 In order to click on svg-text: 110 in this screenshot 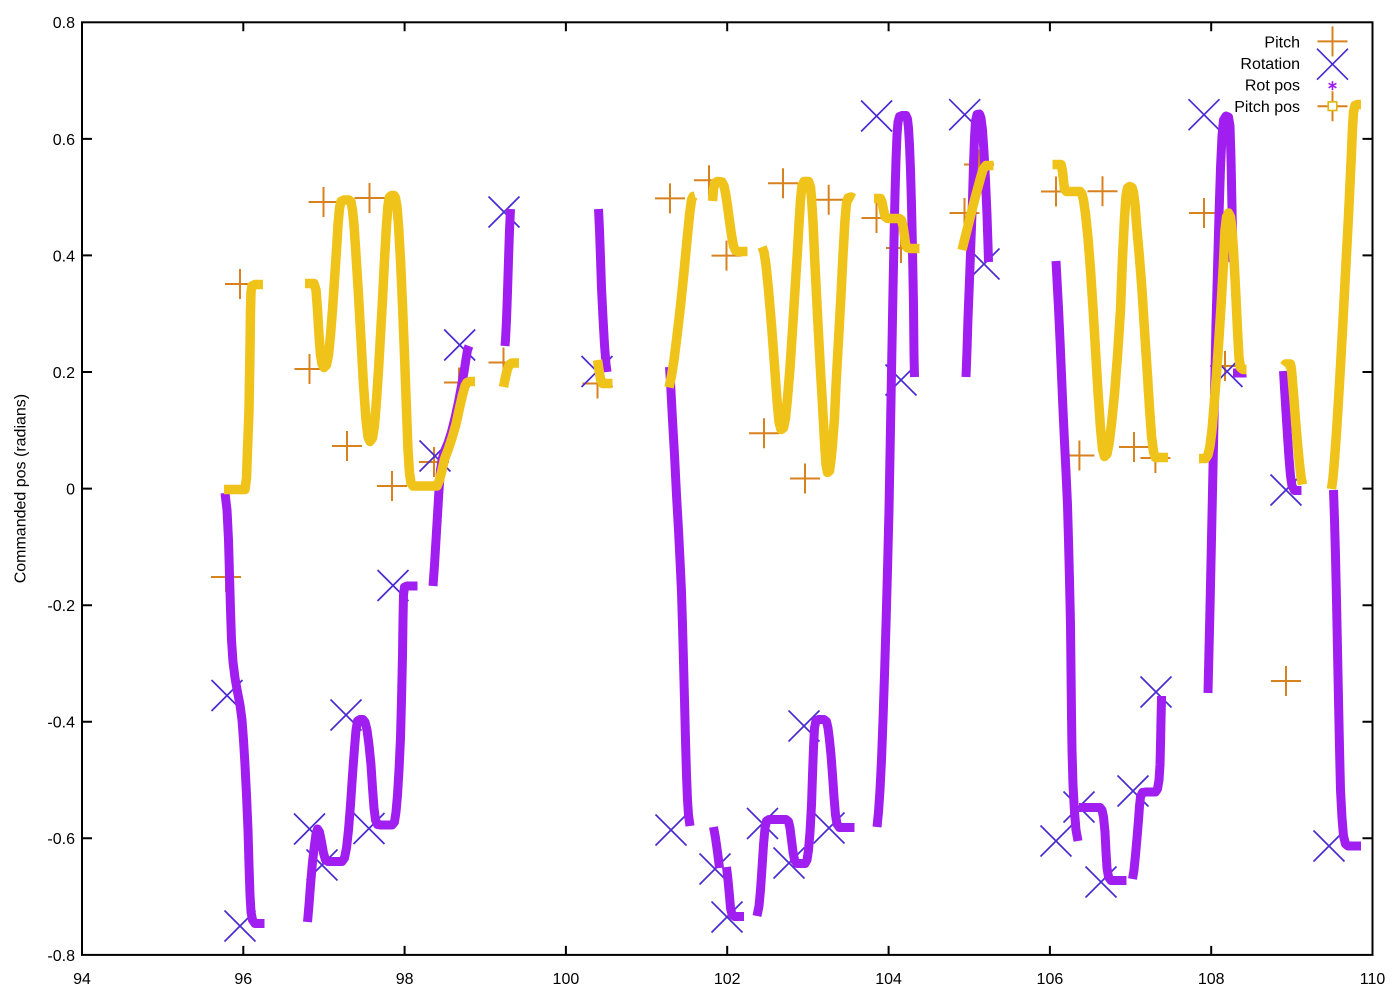, I will do `click(1373, 979)`.